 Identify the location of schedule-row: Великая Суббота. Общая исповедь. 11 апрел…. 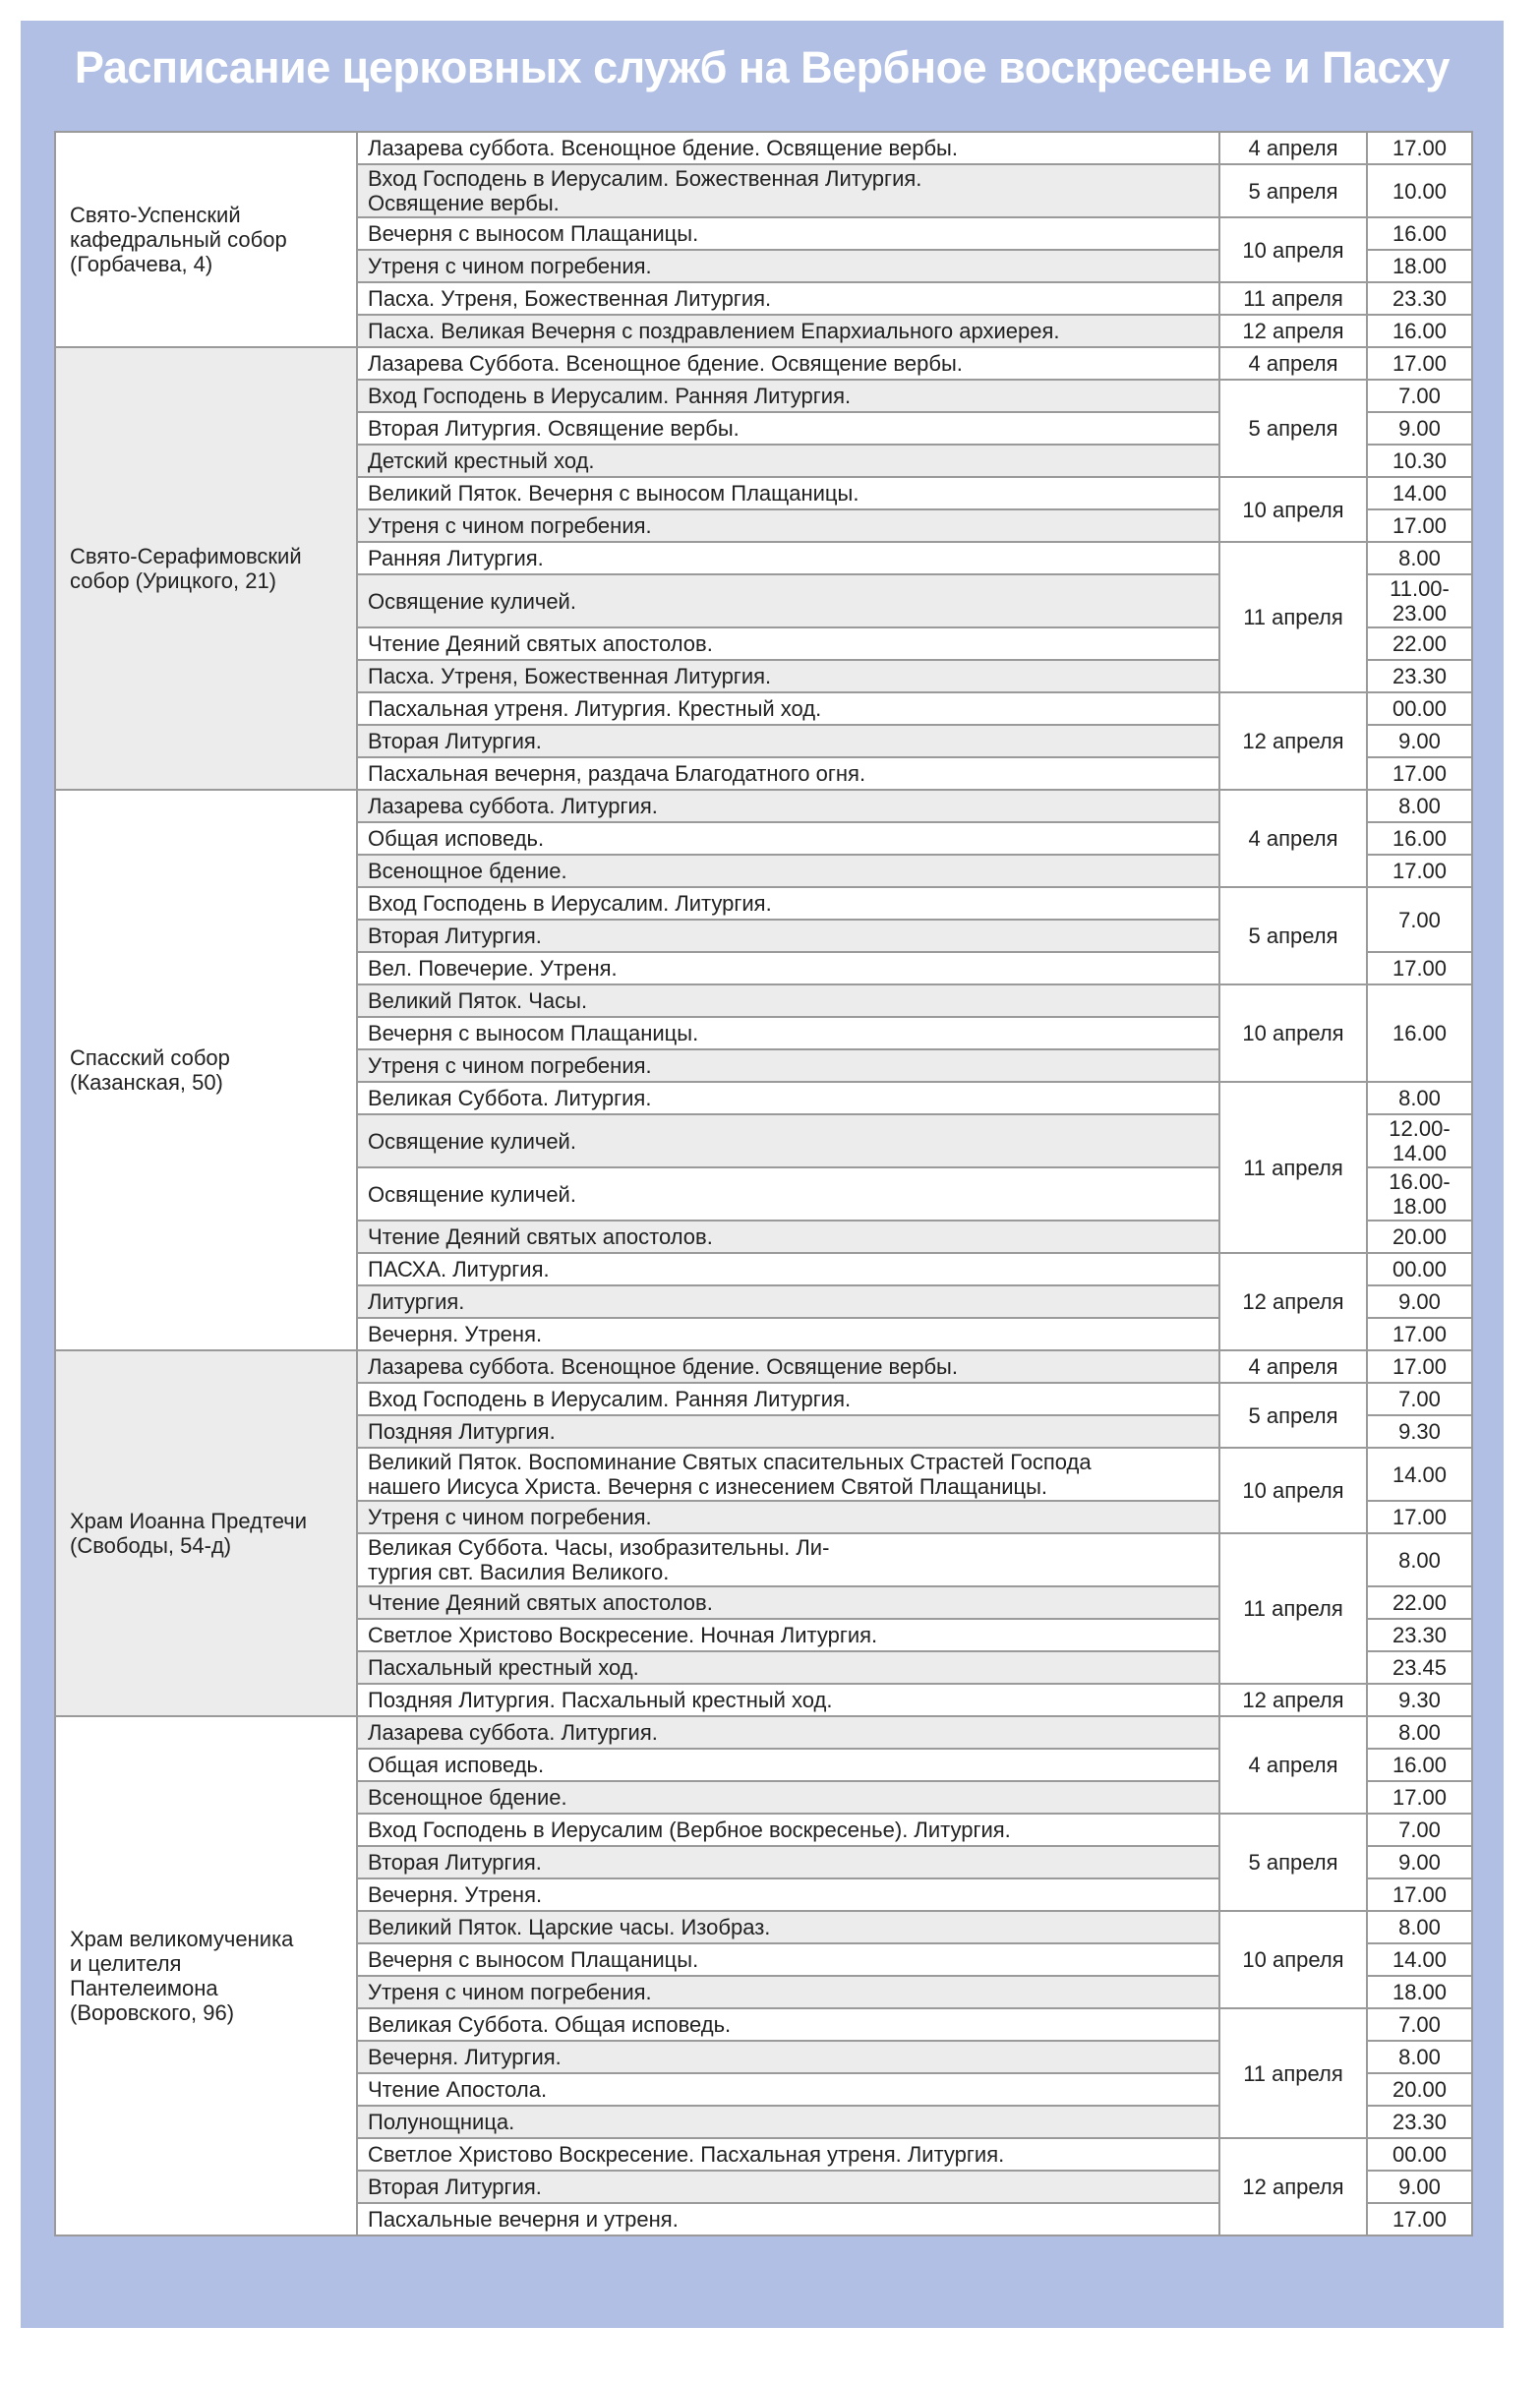
(764, 2073).